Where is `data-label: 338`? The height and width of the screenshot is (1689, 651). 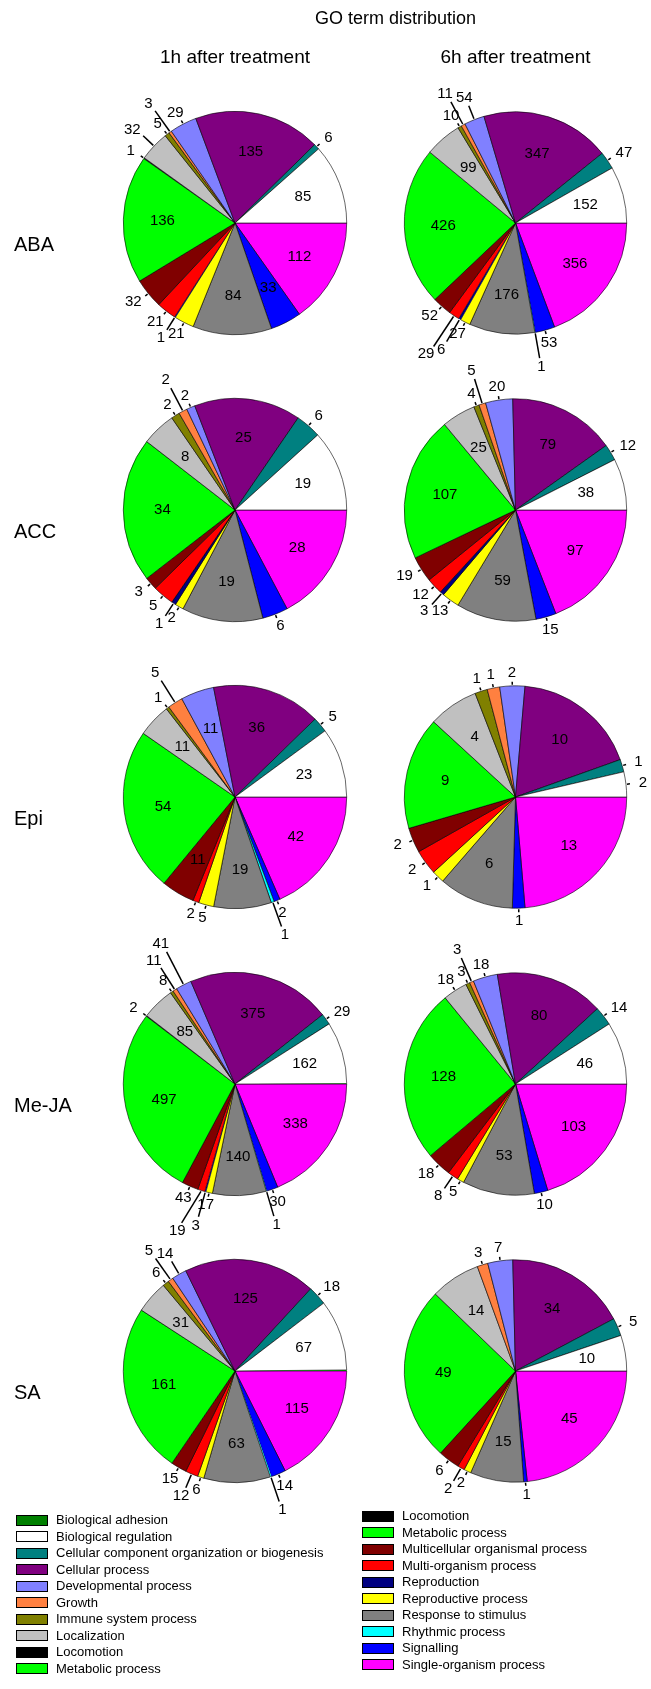
data-label: 338 is located at coordinates (295, 1123).